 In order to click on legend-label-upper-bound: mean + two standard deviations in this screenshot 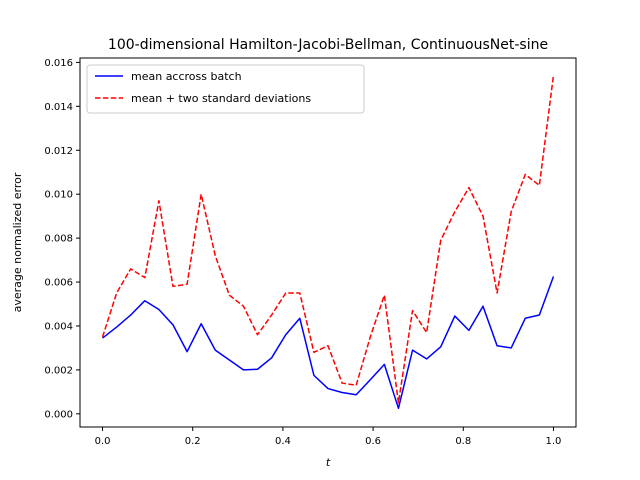, I will do `click(221, 98)`.